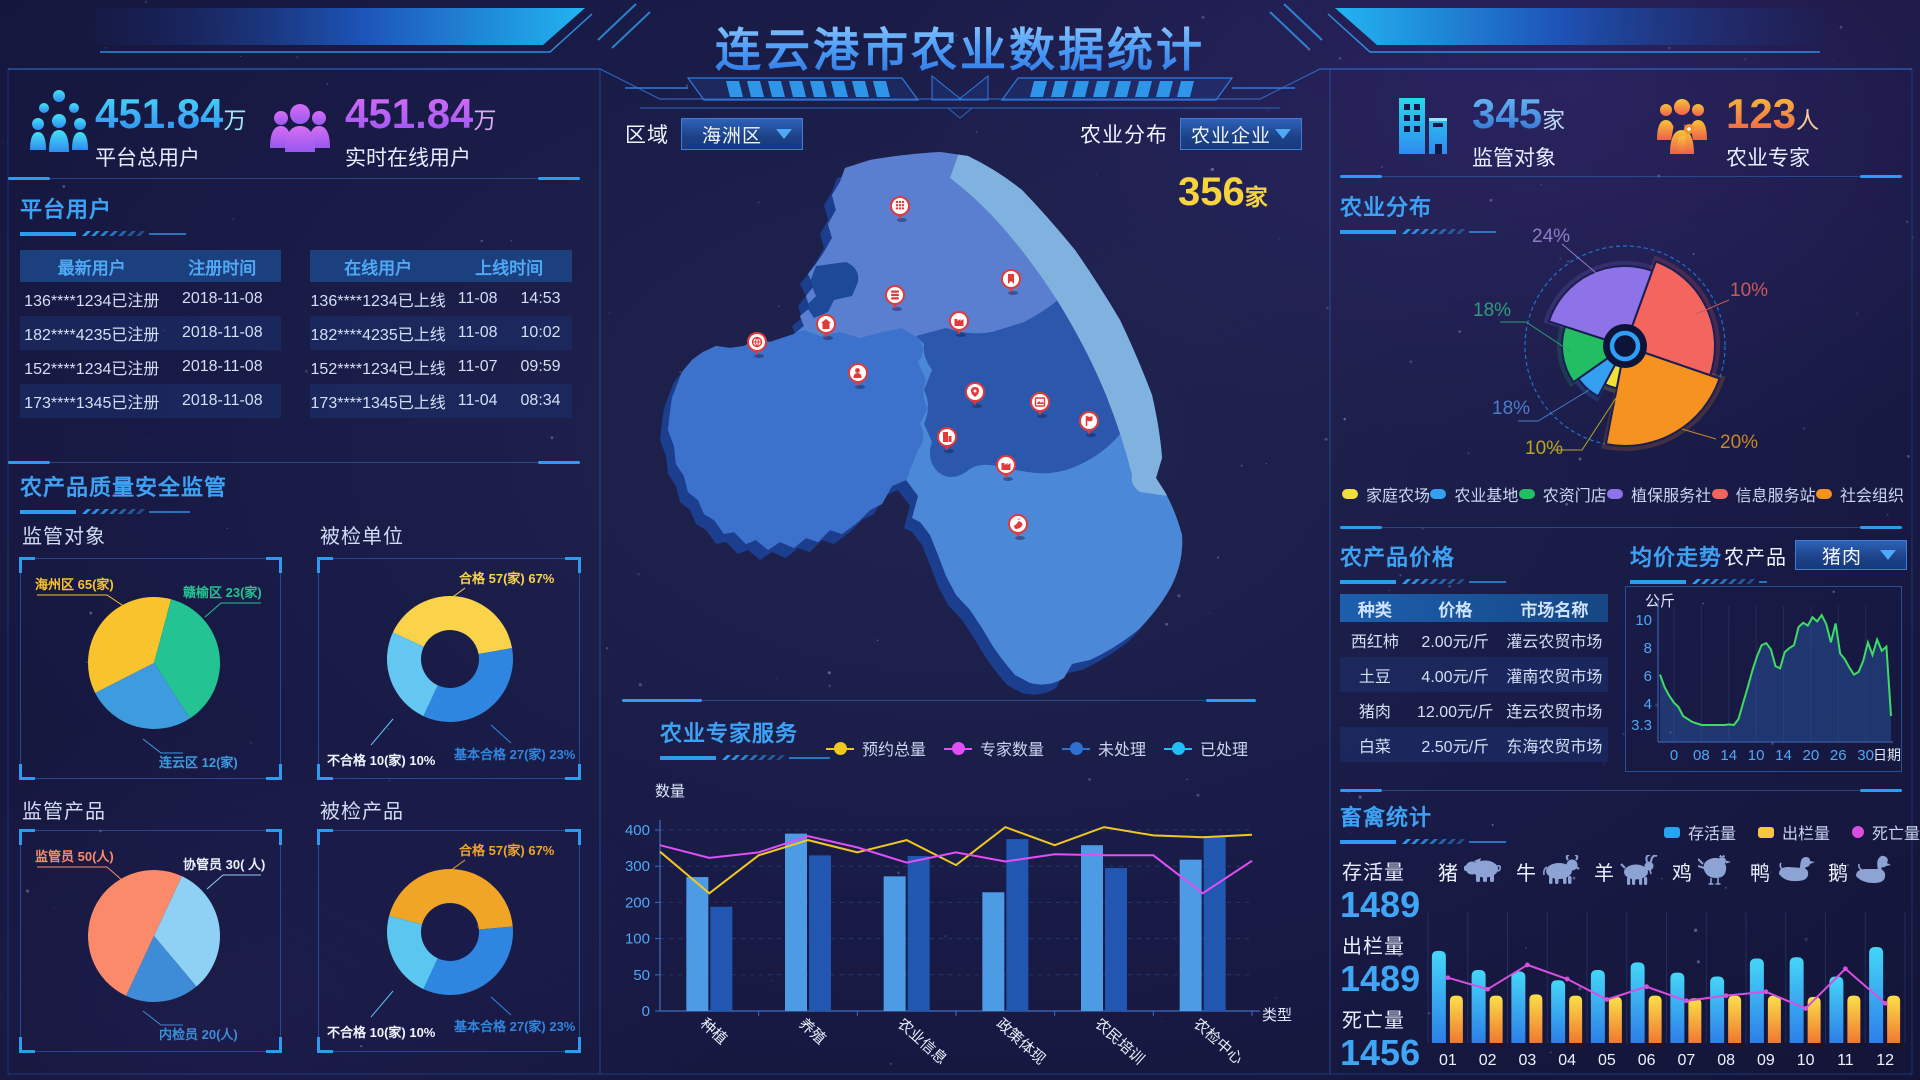  Describe the element at coordinates (449, 941) in the screenshot. I see `donut-card-inspected-products: 合格 57(家) 67% 基本合格 27(家) 23% 不合格 10(家) 10%` at that location.